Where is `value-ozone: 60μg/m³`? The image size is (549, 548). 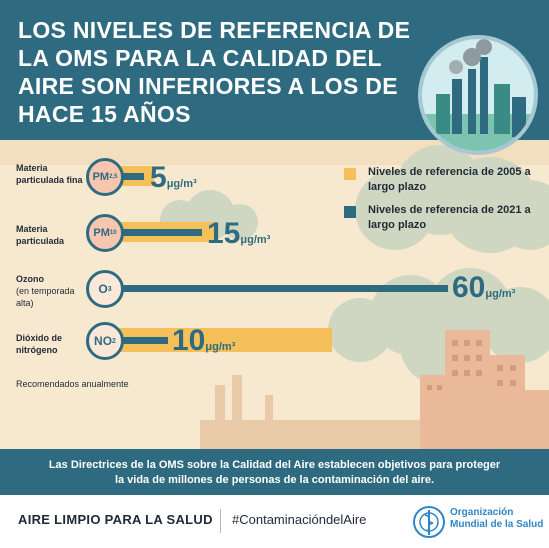
value-ozone: 60μg/m³ is located at coordinates (483, 288).